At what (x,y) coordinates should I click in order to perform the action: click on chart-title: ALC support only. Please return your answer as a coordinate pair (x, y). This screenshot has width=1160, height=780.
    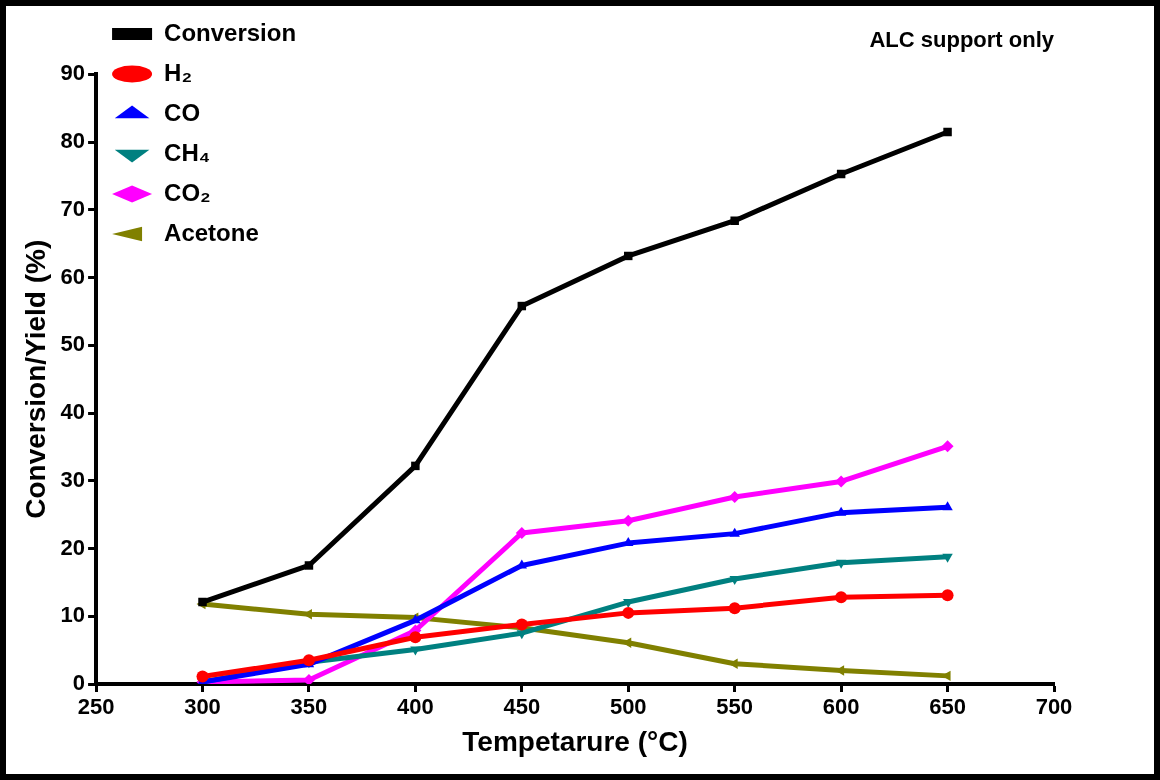
    Looking at the image, I should click on (962, 40).